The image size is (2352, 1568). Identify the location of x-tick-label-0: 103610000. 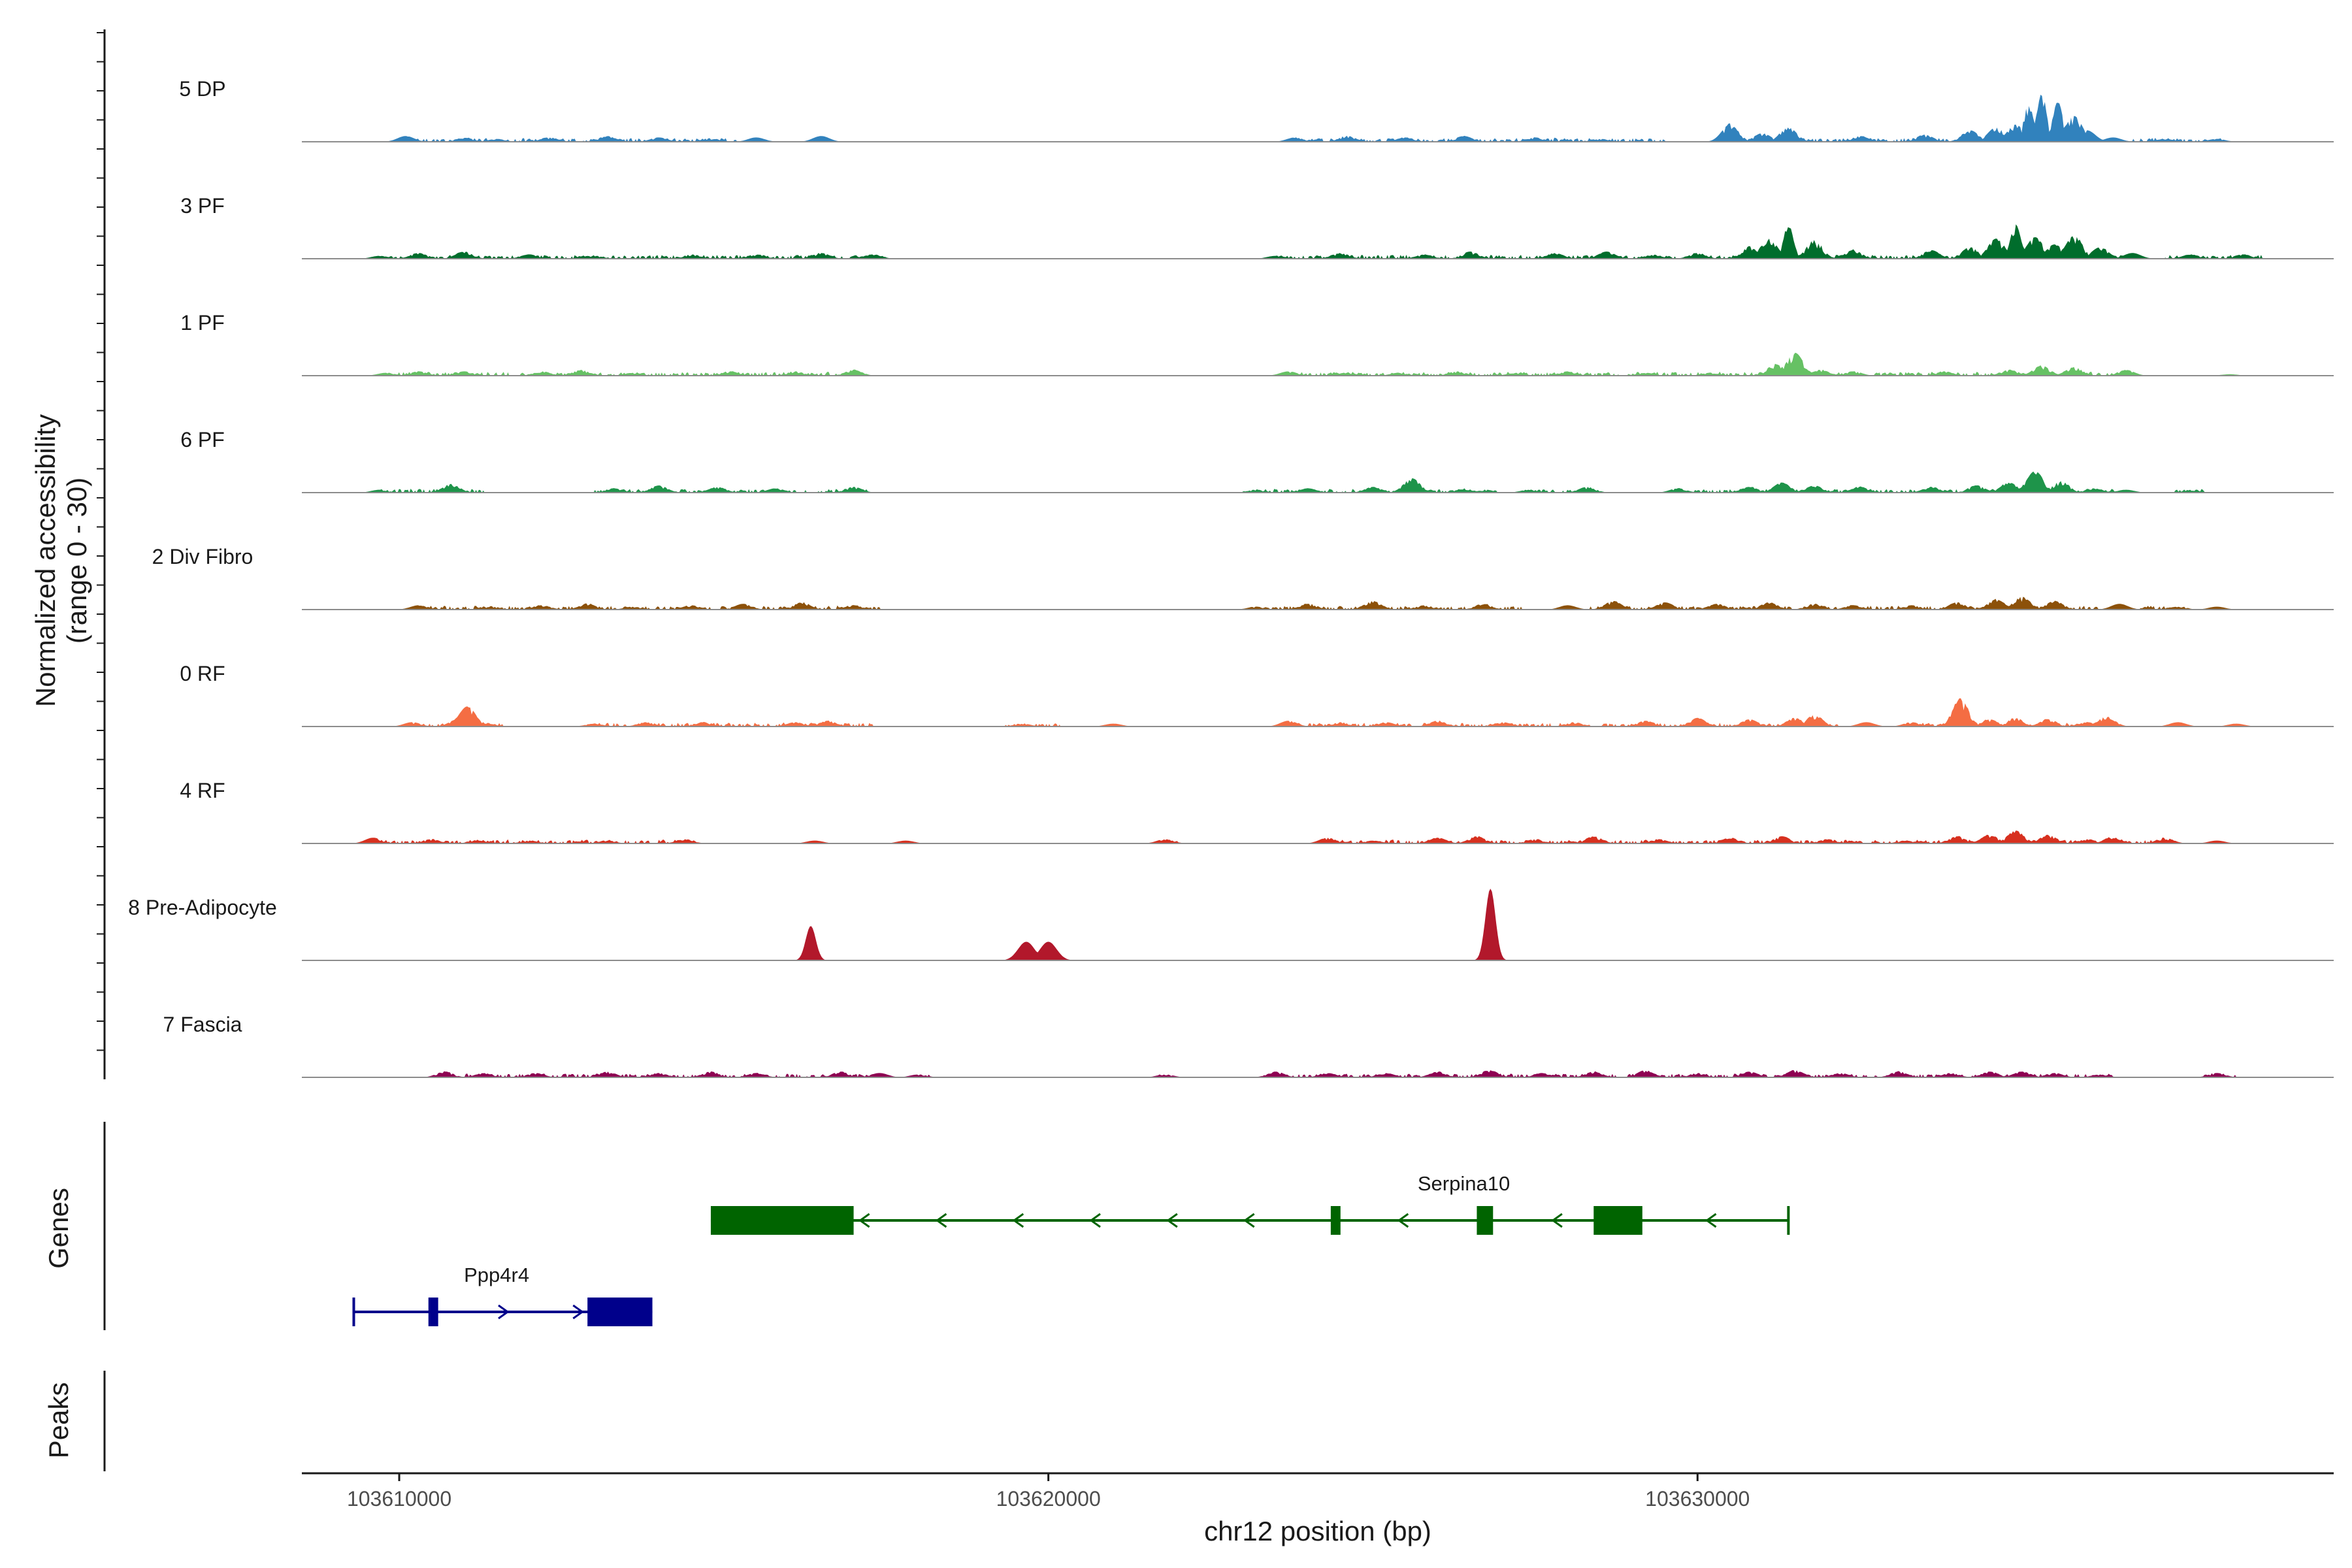
(399, 1499).